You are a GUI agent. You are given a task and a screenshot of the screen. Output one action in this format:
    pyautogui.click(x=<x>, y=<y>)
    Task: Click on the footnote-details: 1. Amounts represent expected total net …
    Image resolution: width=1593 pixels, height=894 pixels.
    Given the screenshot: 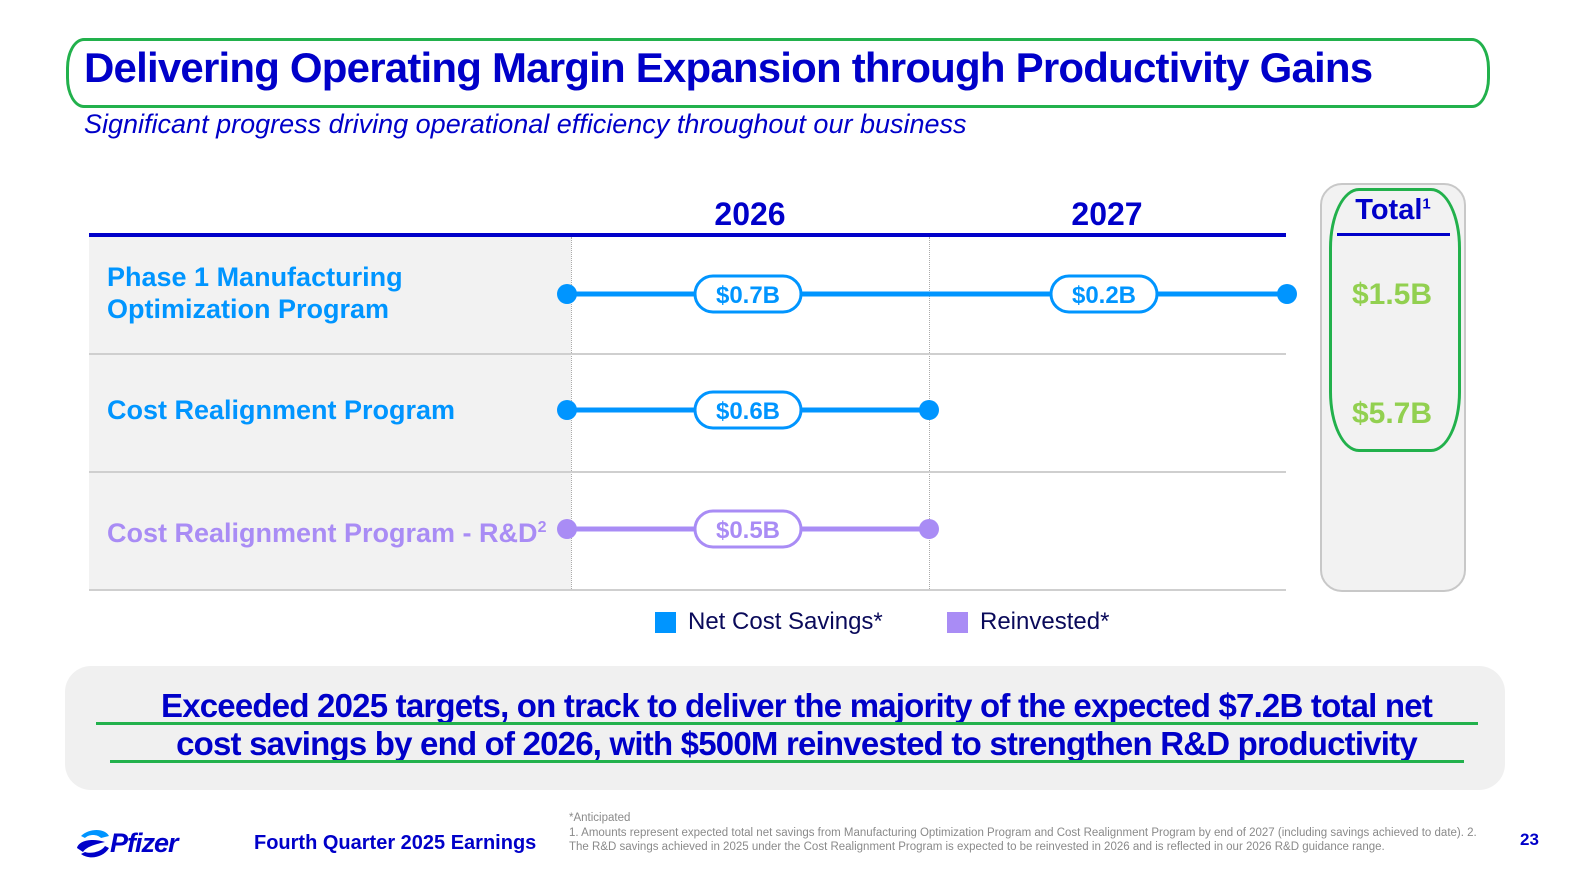 What is the action you would take?
    pyautogui.click(x=1023, y=840)
    